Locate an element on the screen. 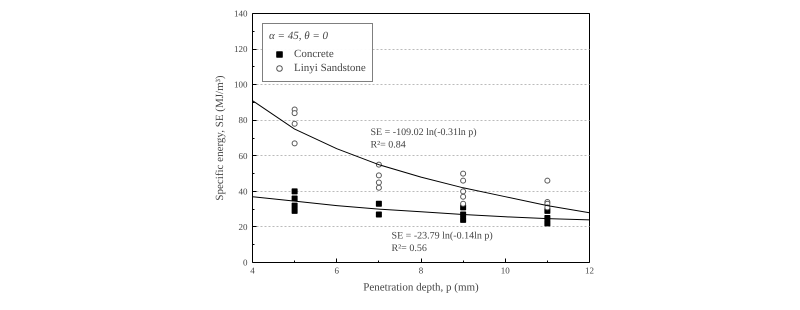 Image resolution: width=800 pixels, height=310 pixels. x-tick-label: 6 is located at coordinates (337, 271).